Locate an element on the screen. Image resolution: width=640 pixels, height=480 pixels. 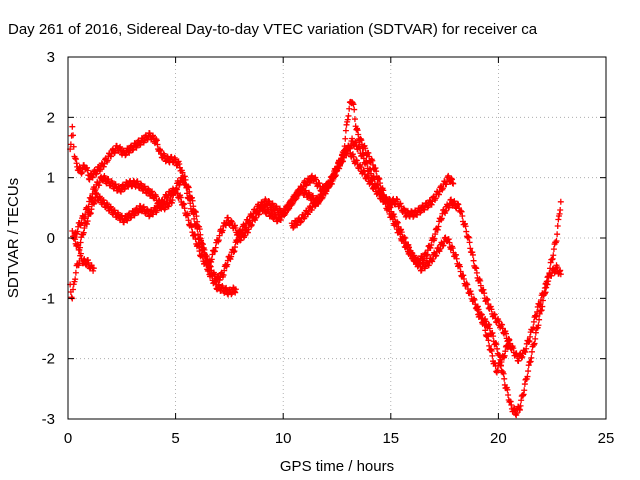
x-tick-label: 25 is located at coordinates (606, 438).